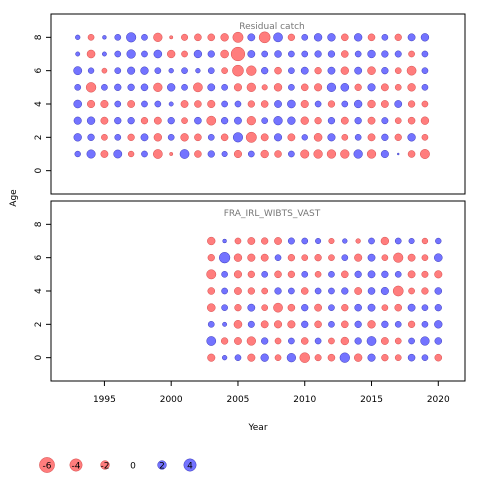 This screenshot has height=480, width=480. What do you see at coordinates (190, 467) in the screenshot?
I see `legend-label: 4` at bounding box center [190, 467].